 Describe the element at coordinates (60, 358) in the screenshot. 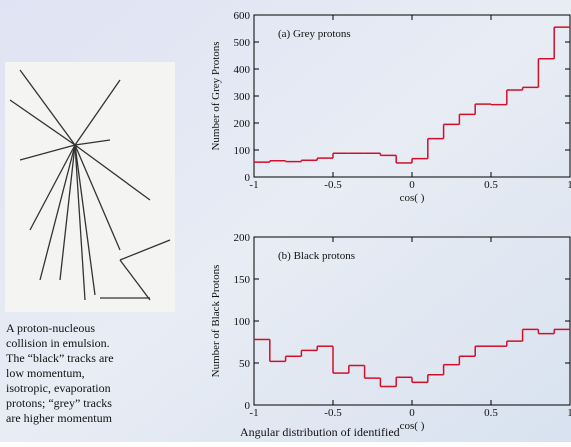

I see `caption-line: The “black” tracks are` at that location.